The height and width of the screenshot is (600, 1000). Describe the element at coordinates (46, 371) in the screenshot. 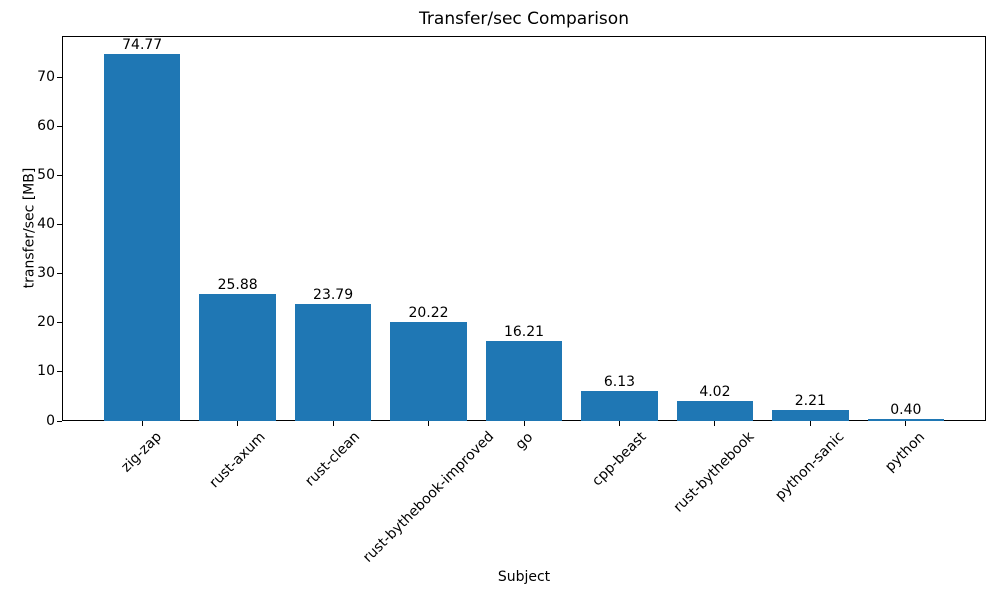

I see `y-tick-label: 10` at that location.